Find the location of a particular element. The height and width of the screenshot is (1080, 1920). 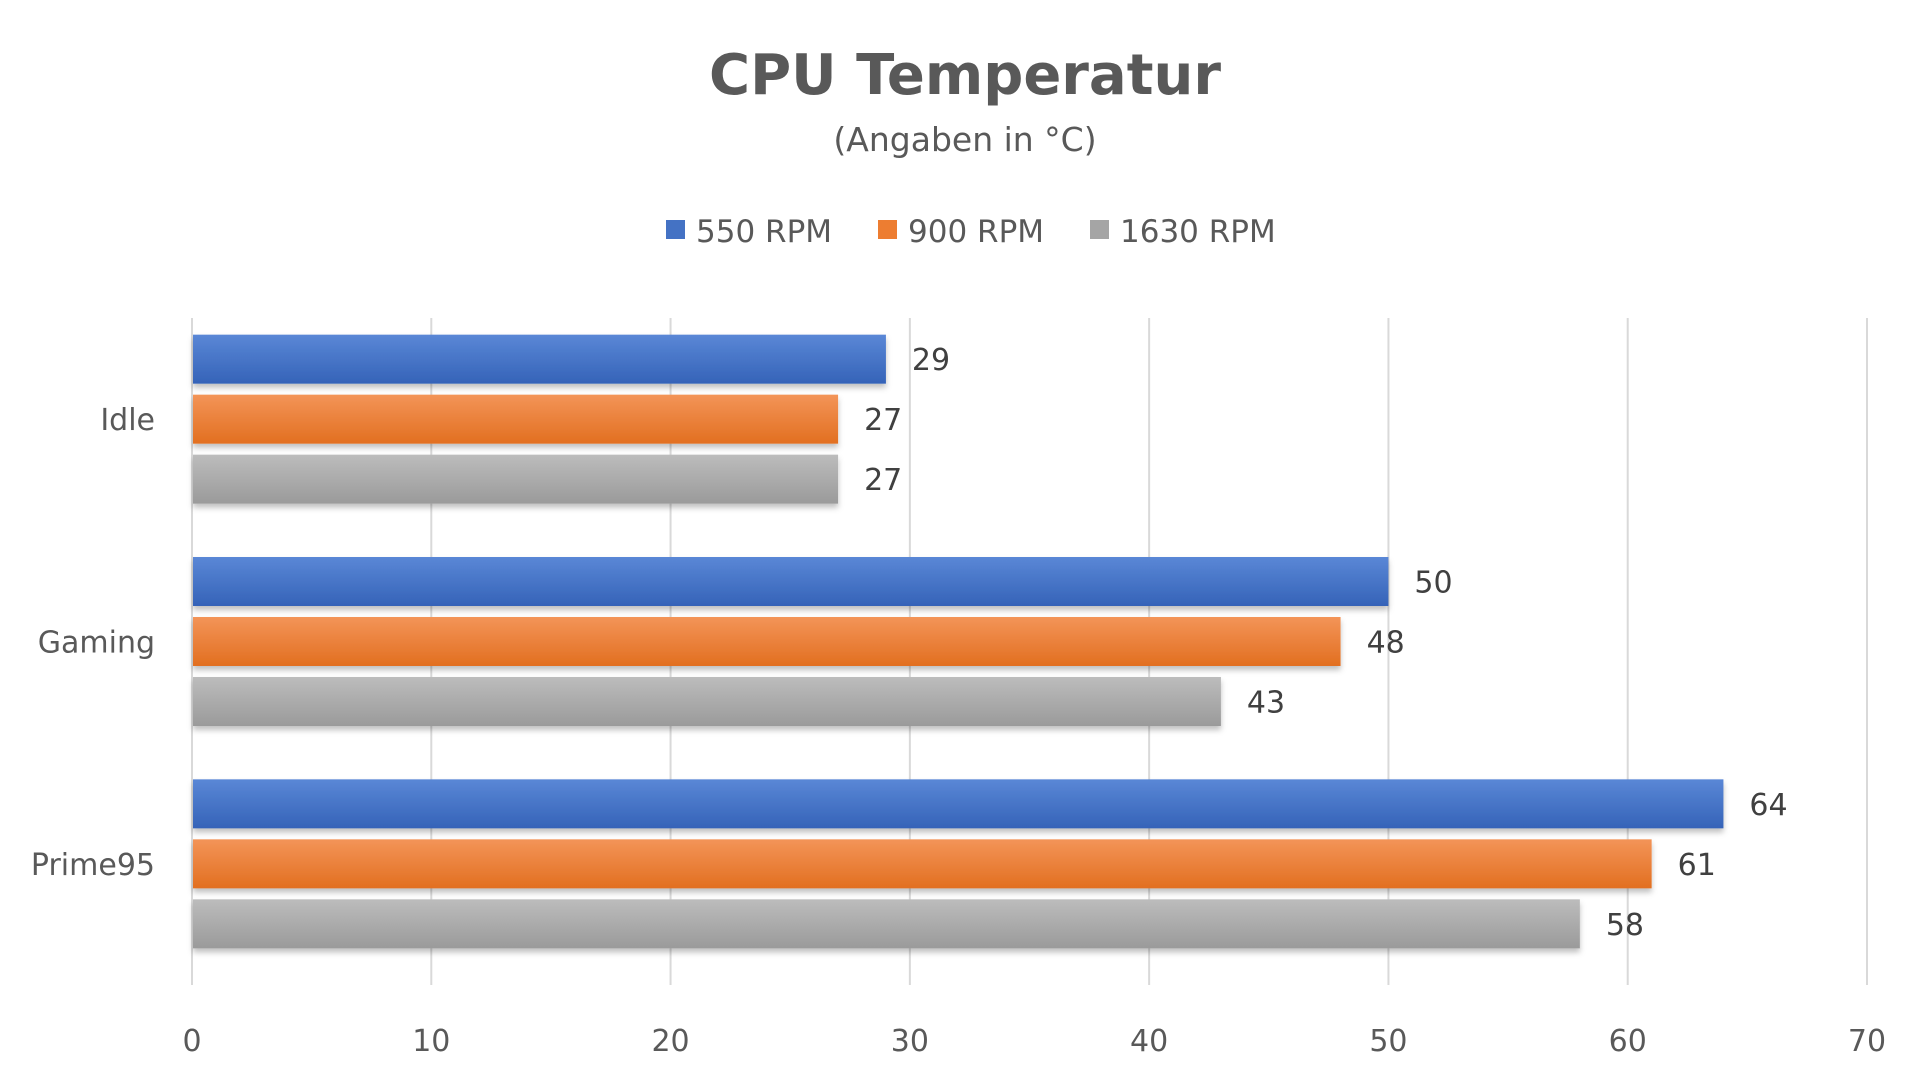

chart-title: CPU Temperatur is located at coordinates (965, 75).